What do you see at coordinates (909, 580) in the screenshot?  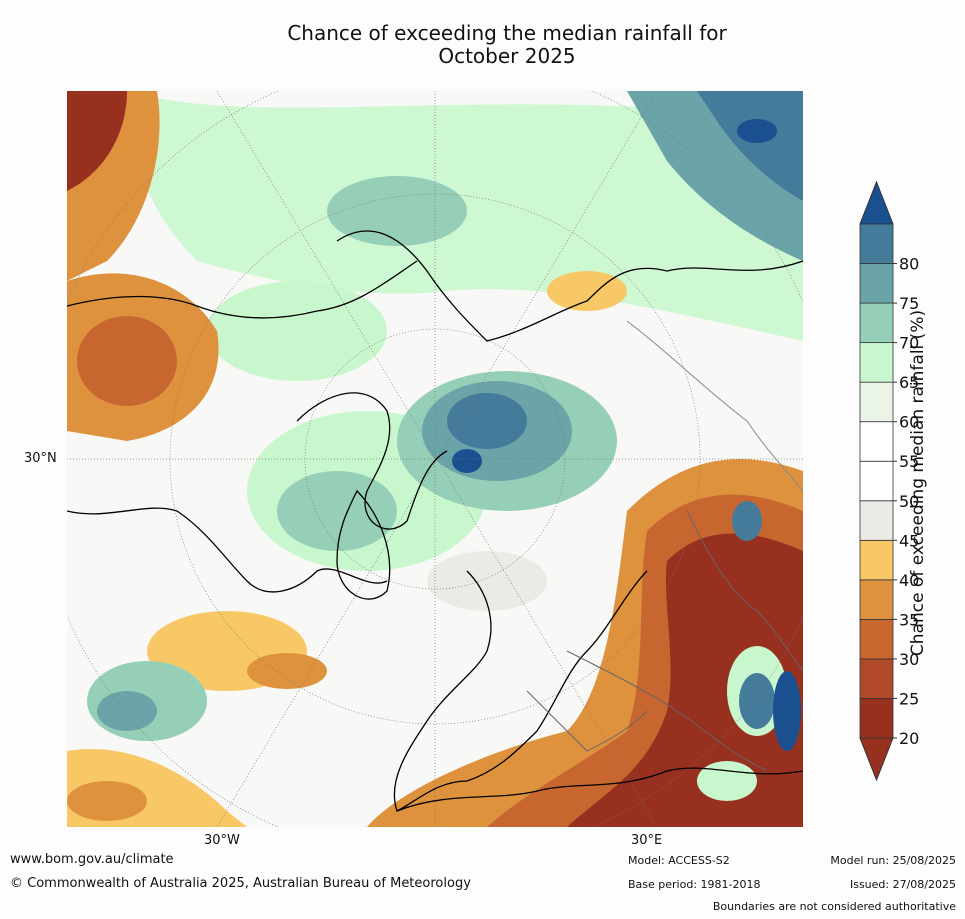 I see `colorbar-tick-label: 40` at bounding box center [909, 580].